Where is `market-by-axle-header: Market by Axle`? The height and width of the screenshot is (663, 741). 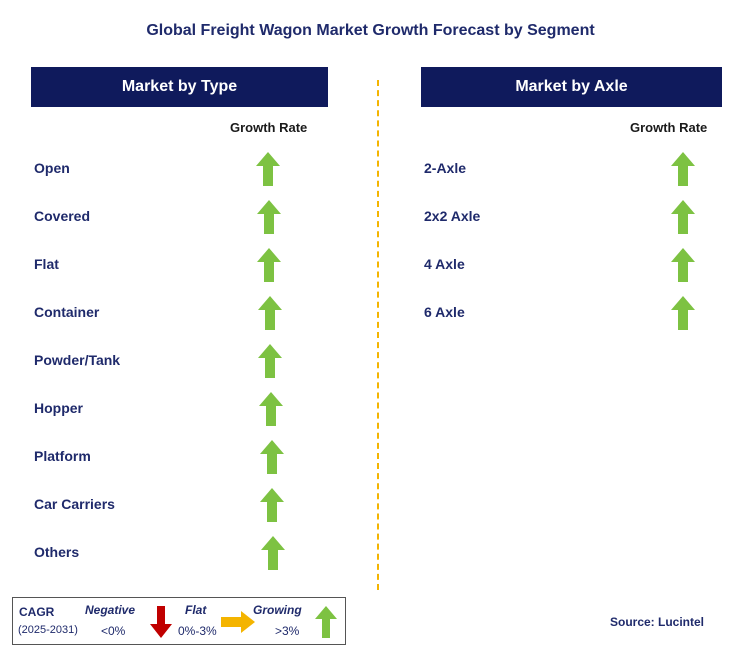
market-by-axle-header: Market by Axle is located at coordinates (571, 87).